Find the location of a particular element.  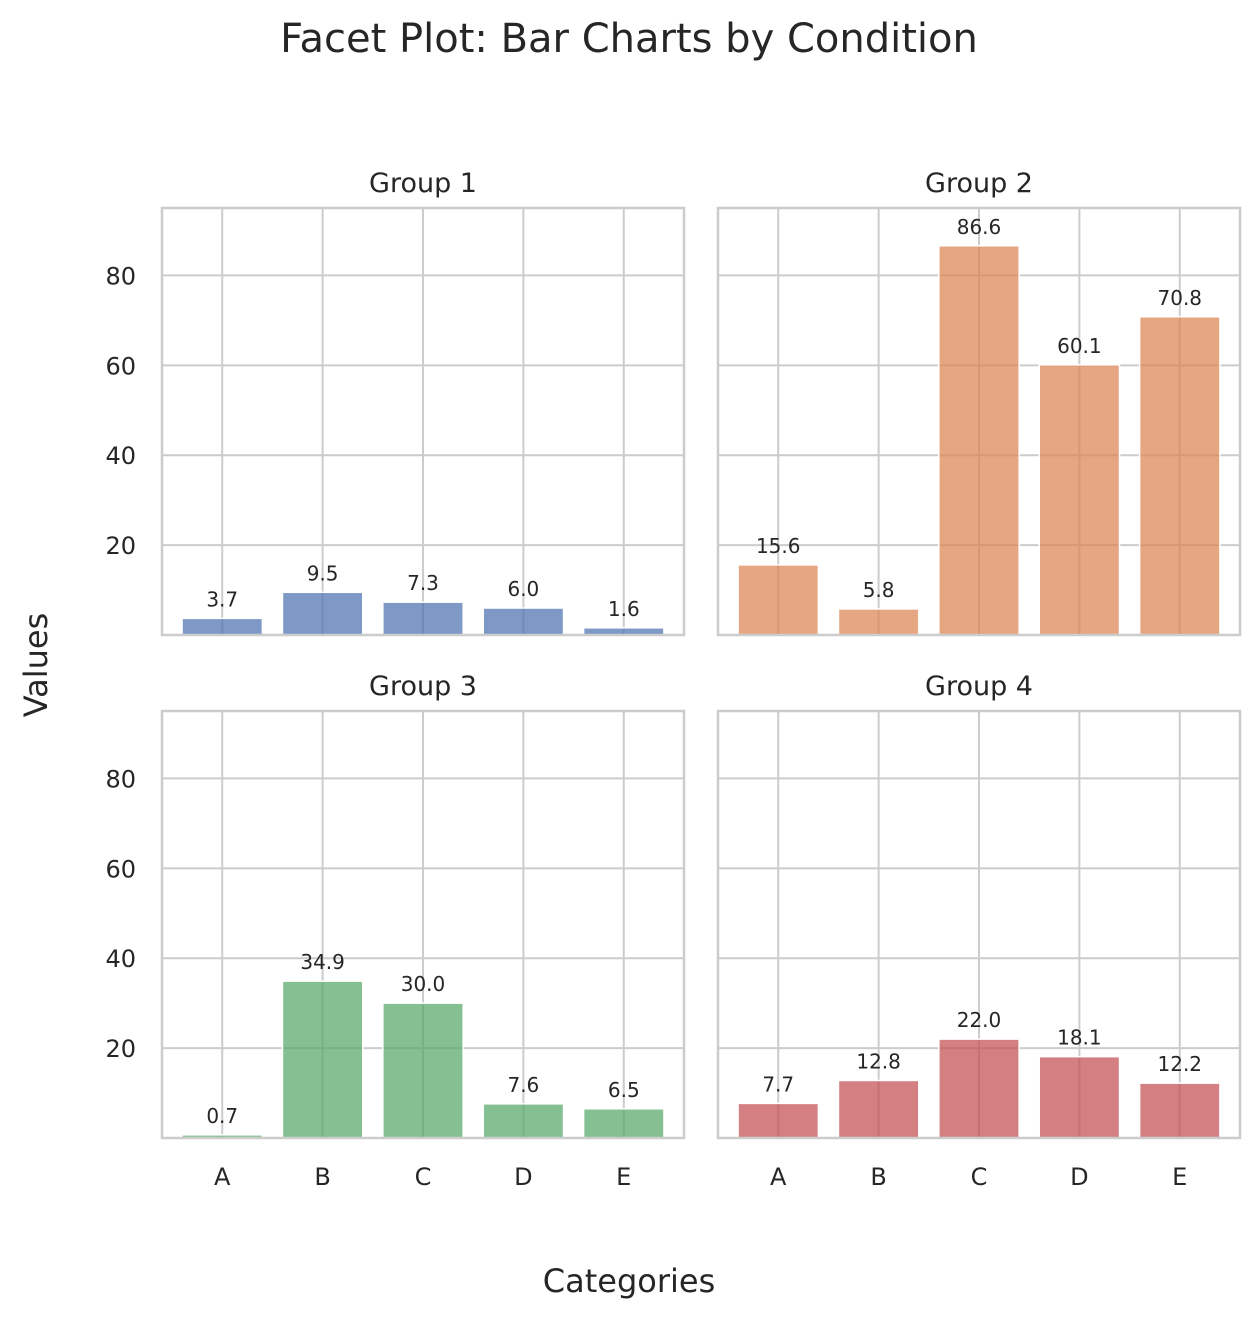

bar-value-label: 7.7 is located at coordinates (778, 1084).